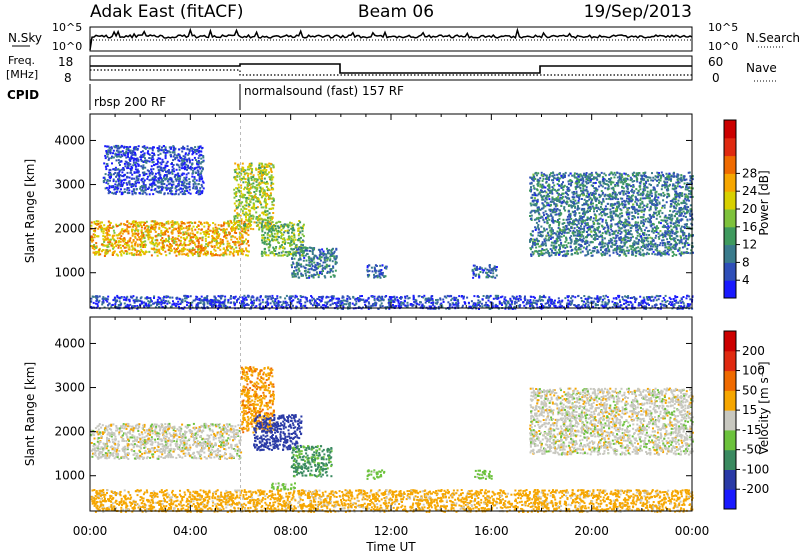 The width and height of the screenshot is (800, 558). I want to click on freq-series, so click(391, 68).